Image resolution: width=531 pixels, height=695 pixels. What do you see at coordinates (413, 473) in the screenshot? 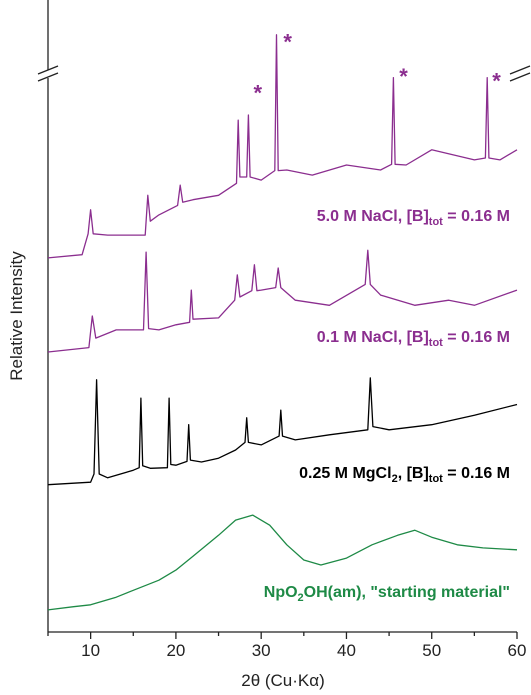
I see `series-label-part: , [B]` at bounding box center [413, 473].